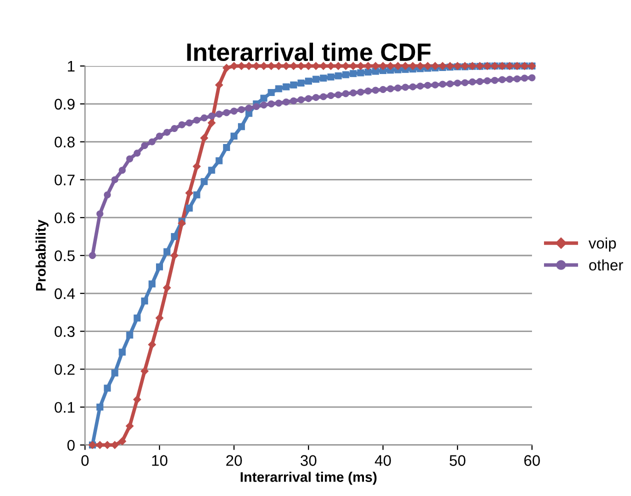 Image resolution: width=631 pixels, height=496 pixels. I want to click on x-tick-label: 20, so click(234, 460).